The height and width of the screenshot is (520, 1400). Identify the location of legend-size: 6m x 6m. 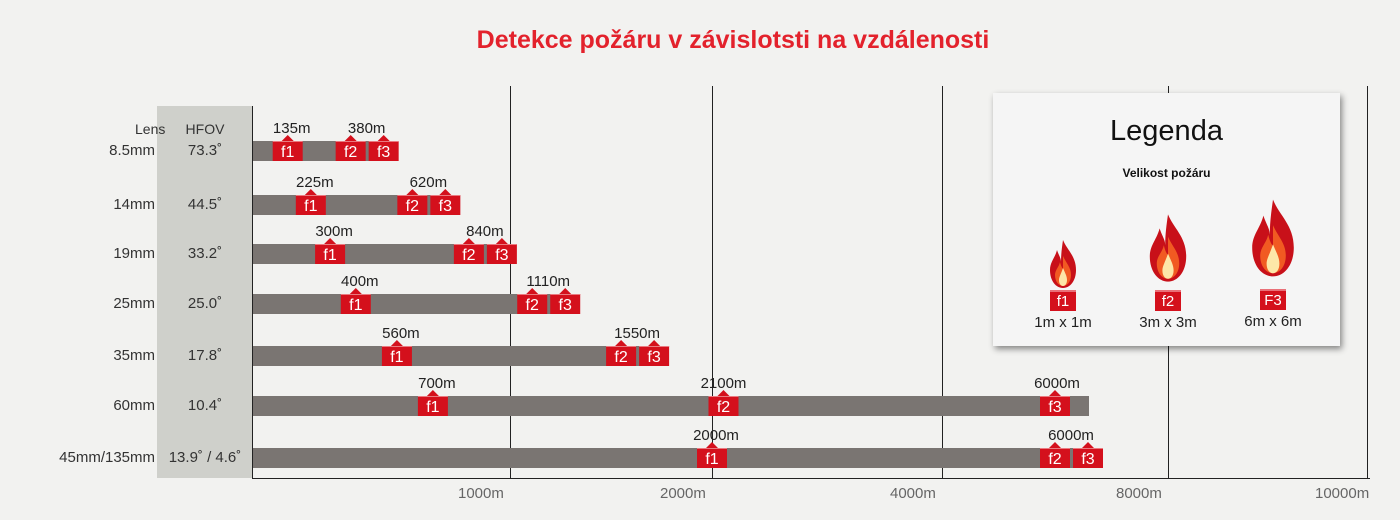
(1273, 321).